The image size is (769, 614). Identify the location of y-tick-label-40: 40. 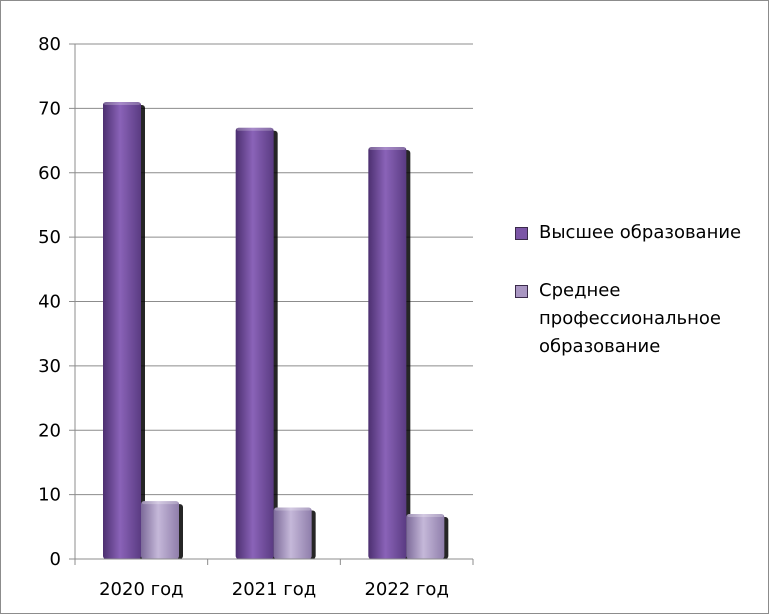
(49, 302).